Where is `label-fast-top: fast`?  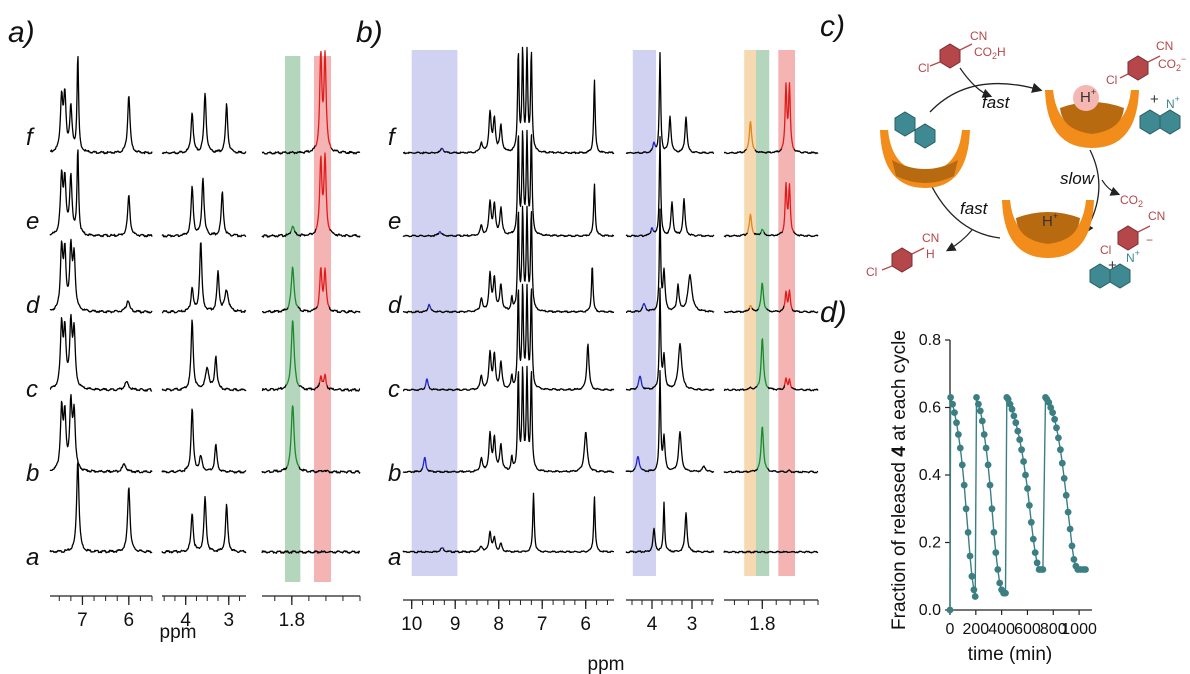 label-fast-top: fast is located at coordinates (996, 102).